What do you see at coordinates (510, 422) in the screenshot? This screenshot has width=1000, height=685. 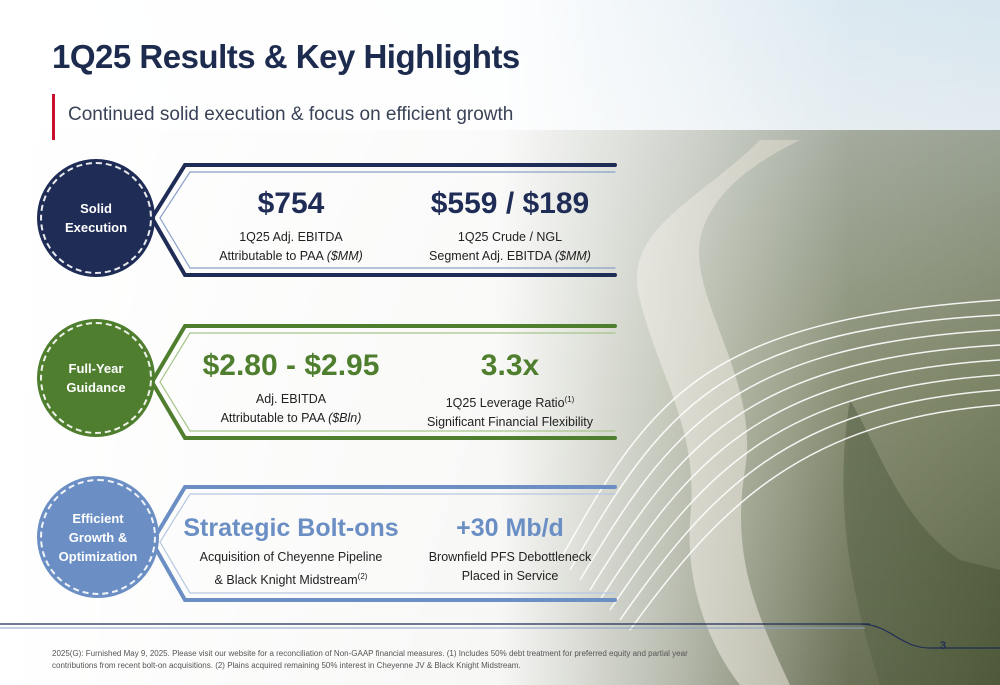 I see `metric-line2: Significant Financial Flexibility` at bounding box center [510, 422].